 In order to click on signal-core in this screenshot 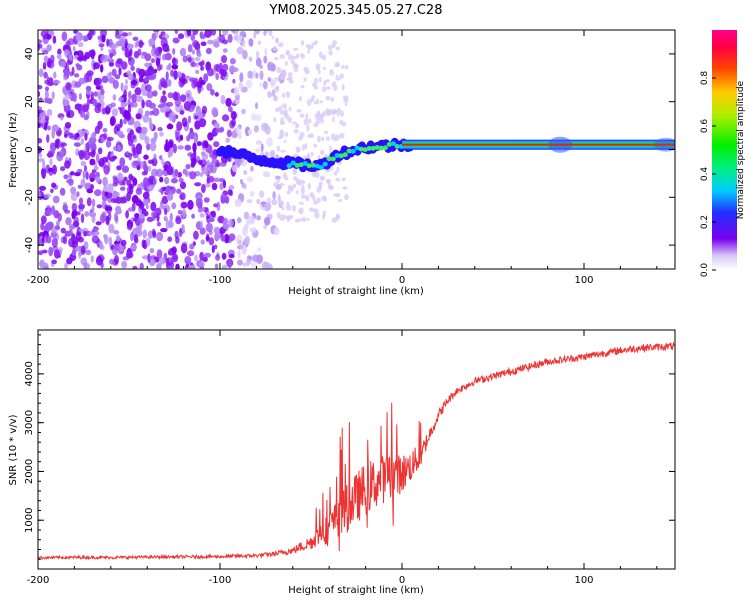, I will do `click(337, 155)`.